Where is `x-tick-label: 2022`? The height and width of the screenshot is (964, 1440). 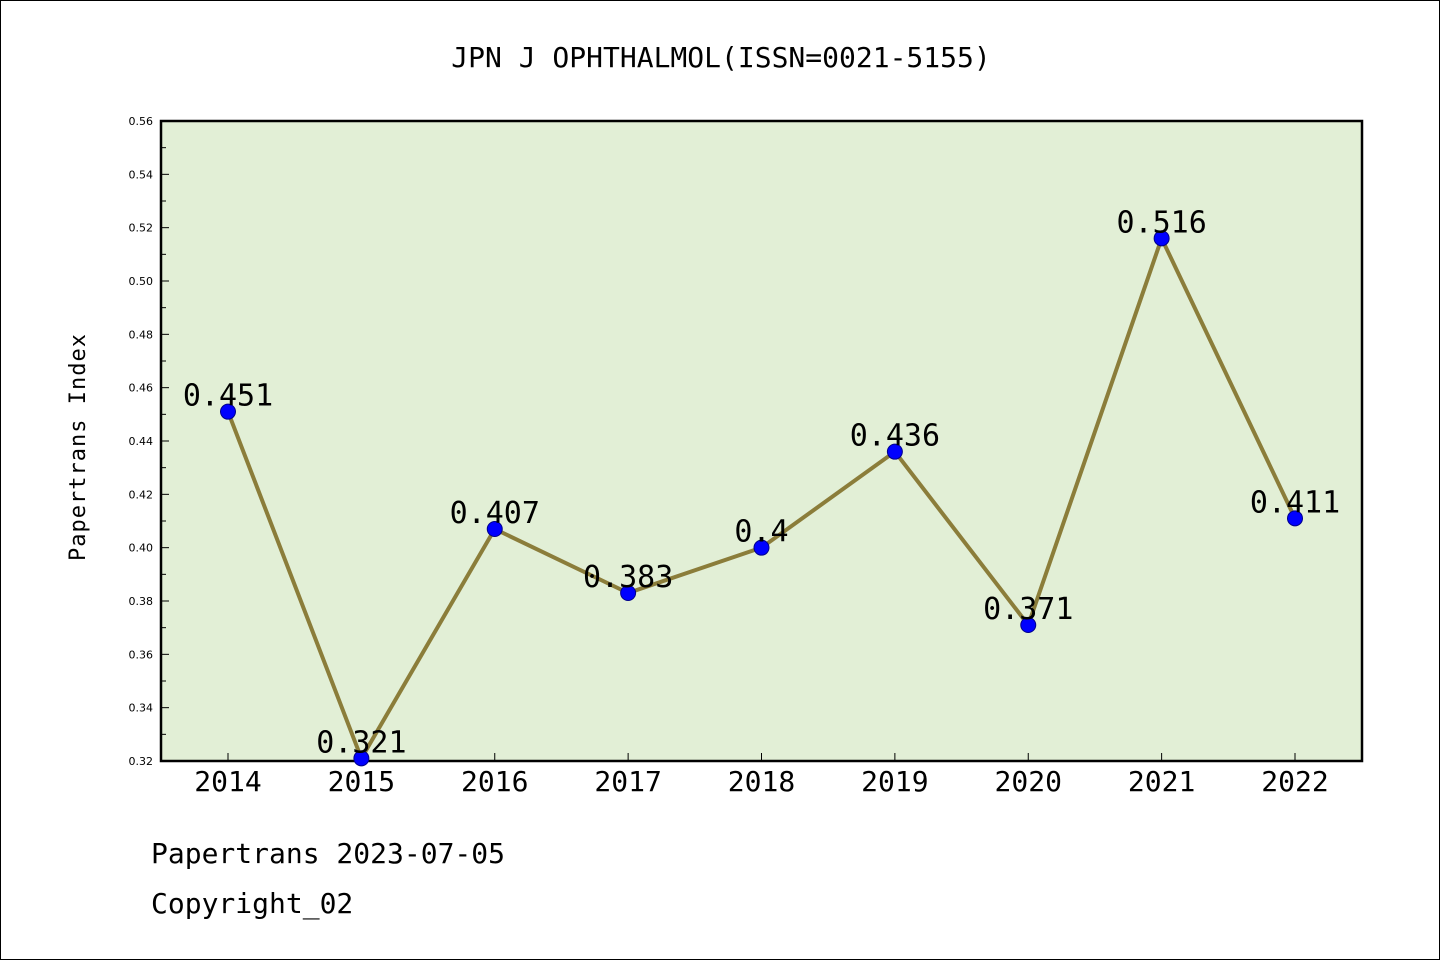
x-tick-label: 2022 is located at coordinates (1294, 781).